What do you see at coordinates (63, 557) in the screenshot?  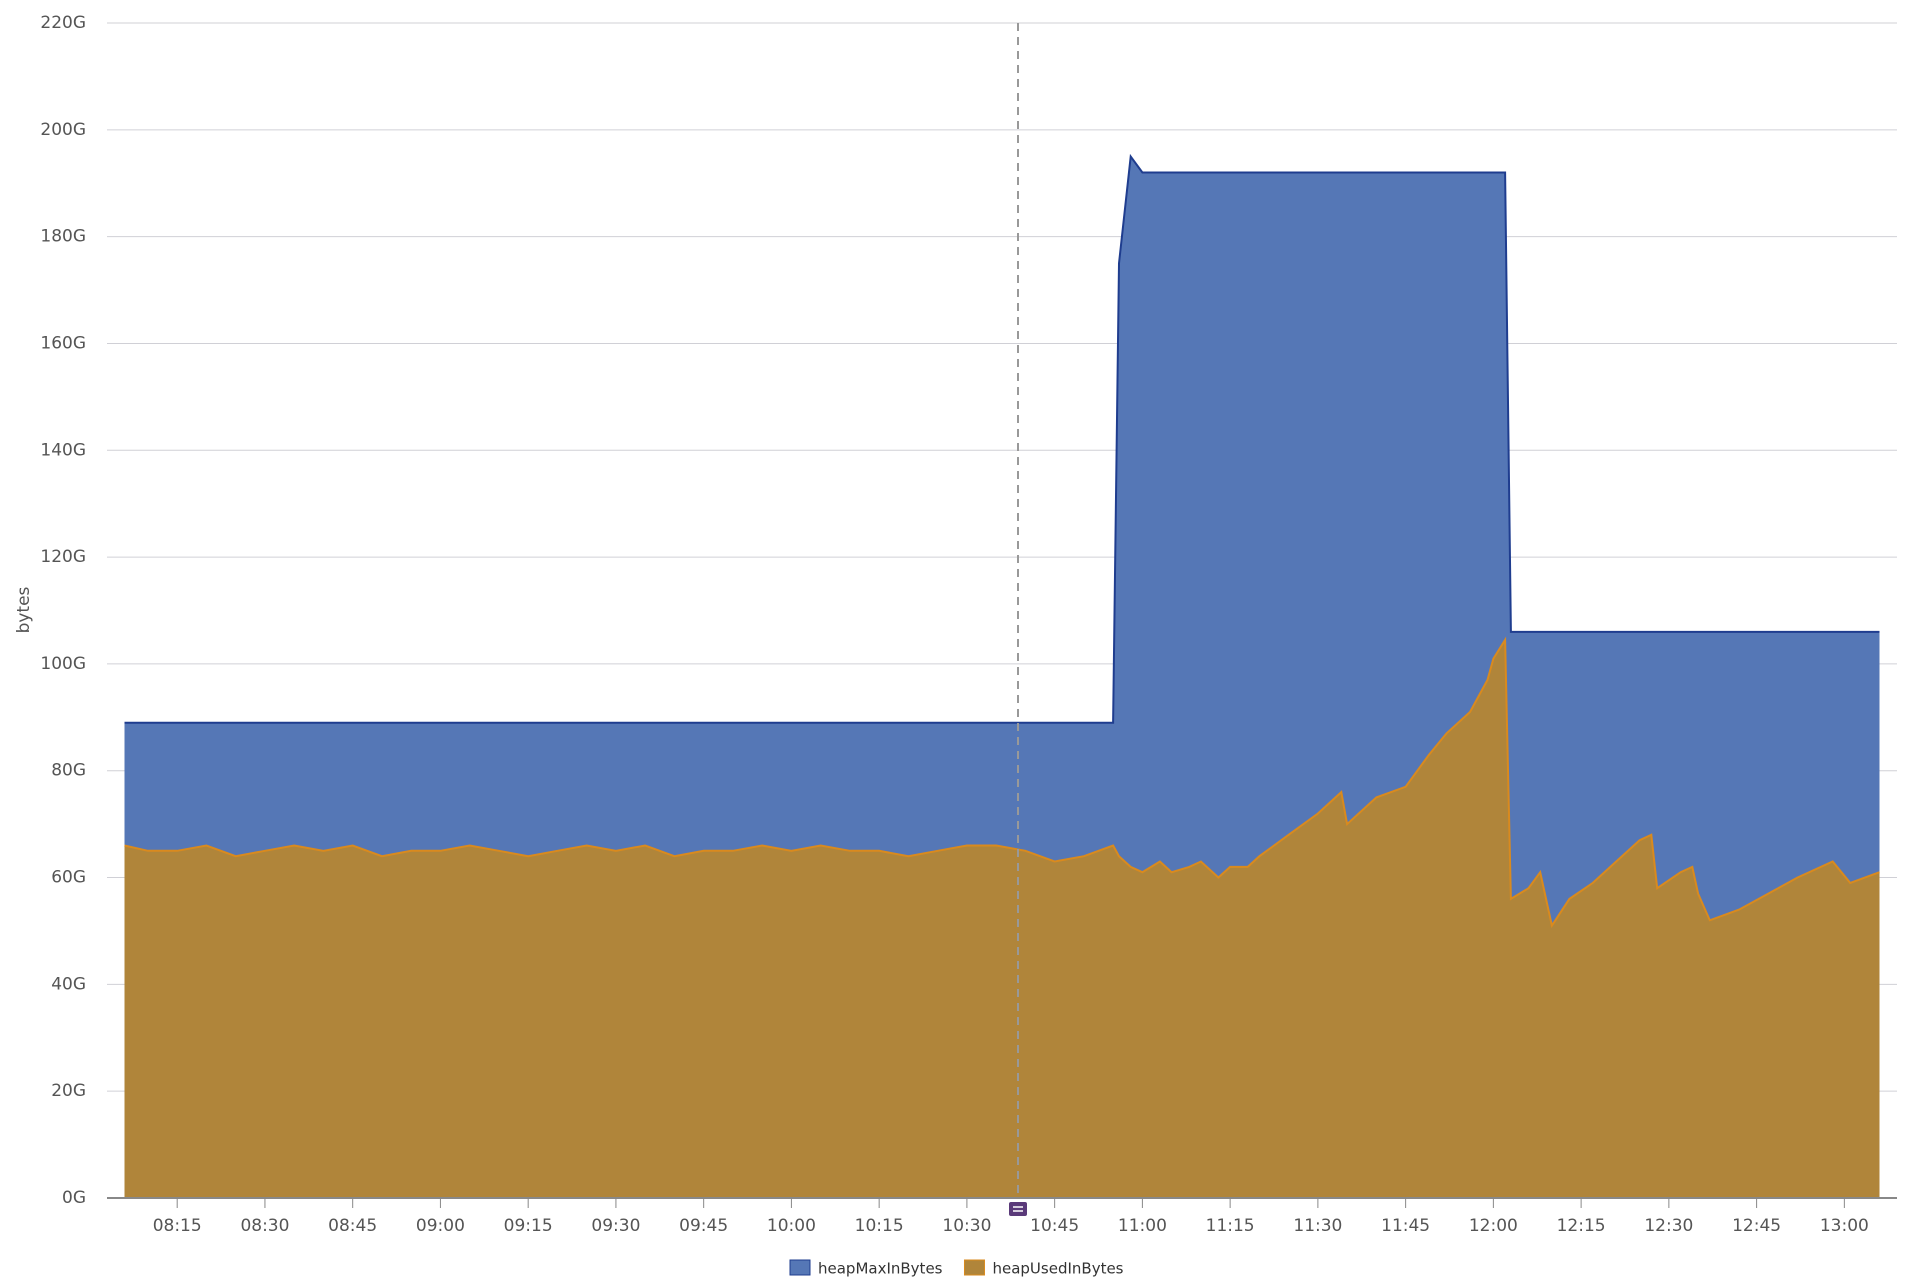 I see `y-tick-label: 120G` at bounding box center [63, 557].